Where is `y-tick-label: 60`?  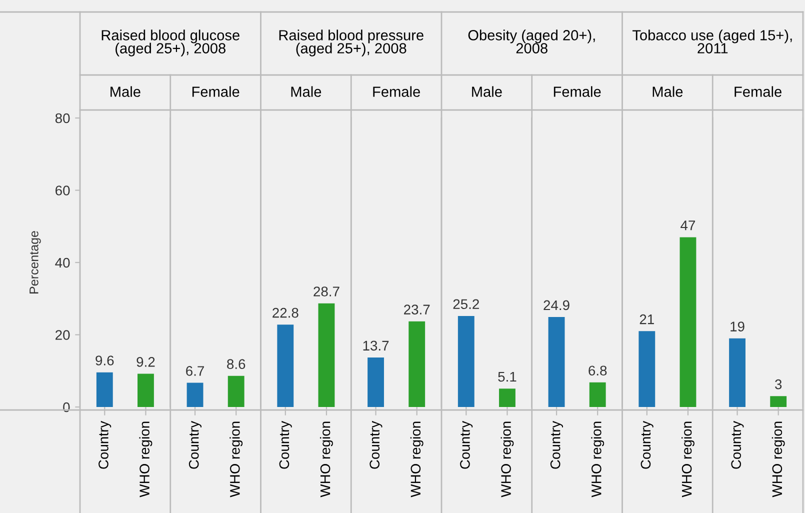 y-tick-label: 60 is located at coordinates (63, 191).